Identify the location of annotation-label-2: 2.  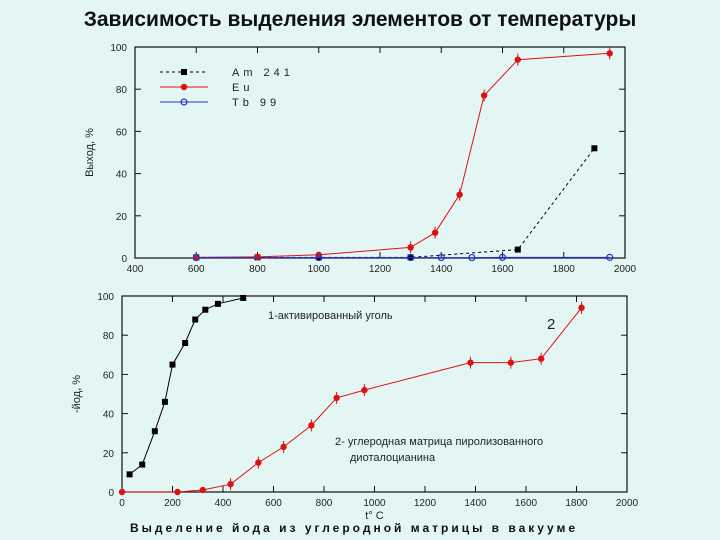
(551, 324).